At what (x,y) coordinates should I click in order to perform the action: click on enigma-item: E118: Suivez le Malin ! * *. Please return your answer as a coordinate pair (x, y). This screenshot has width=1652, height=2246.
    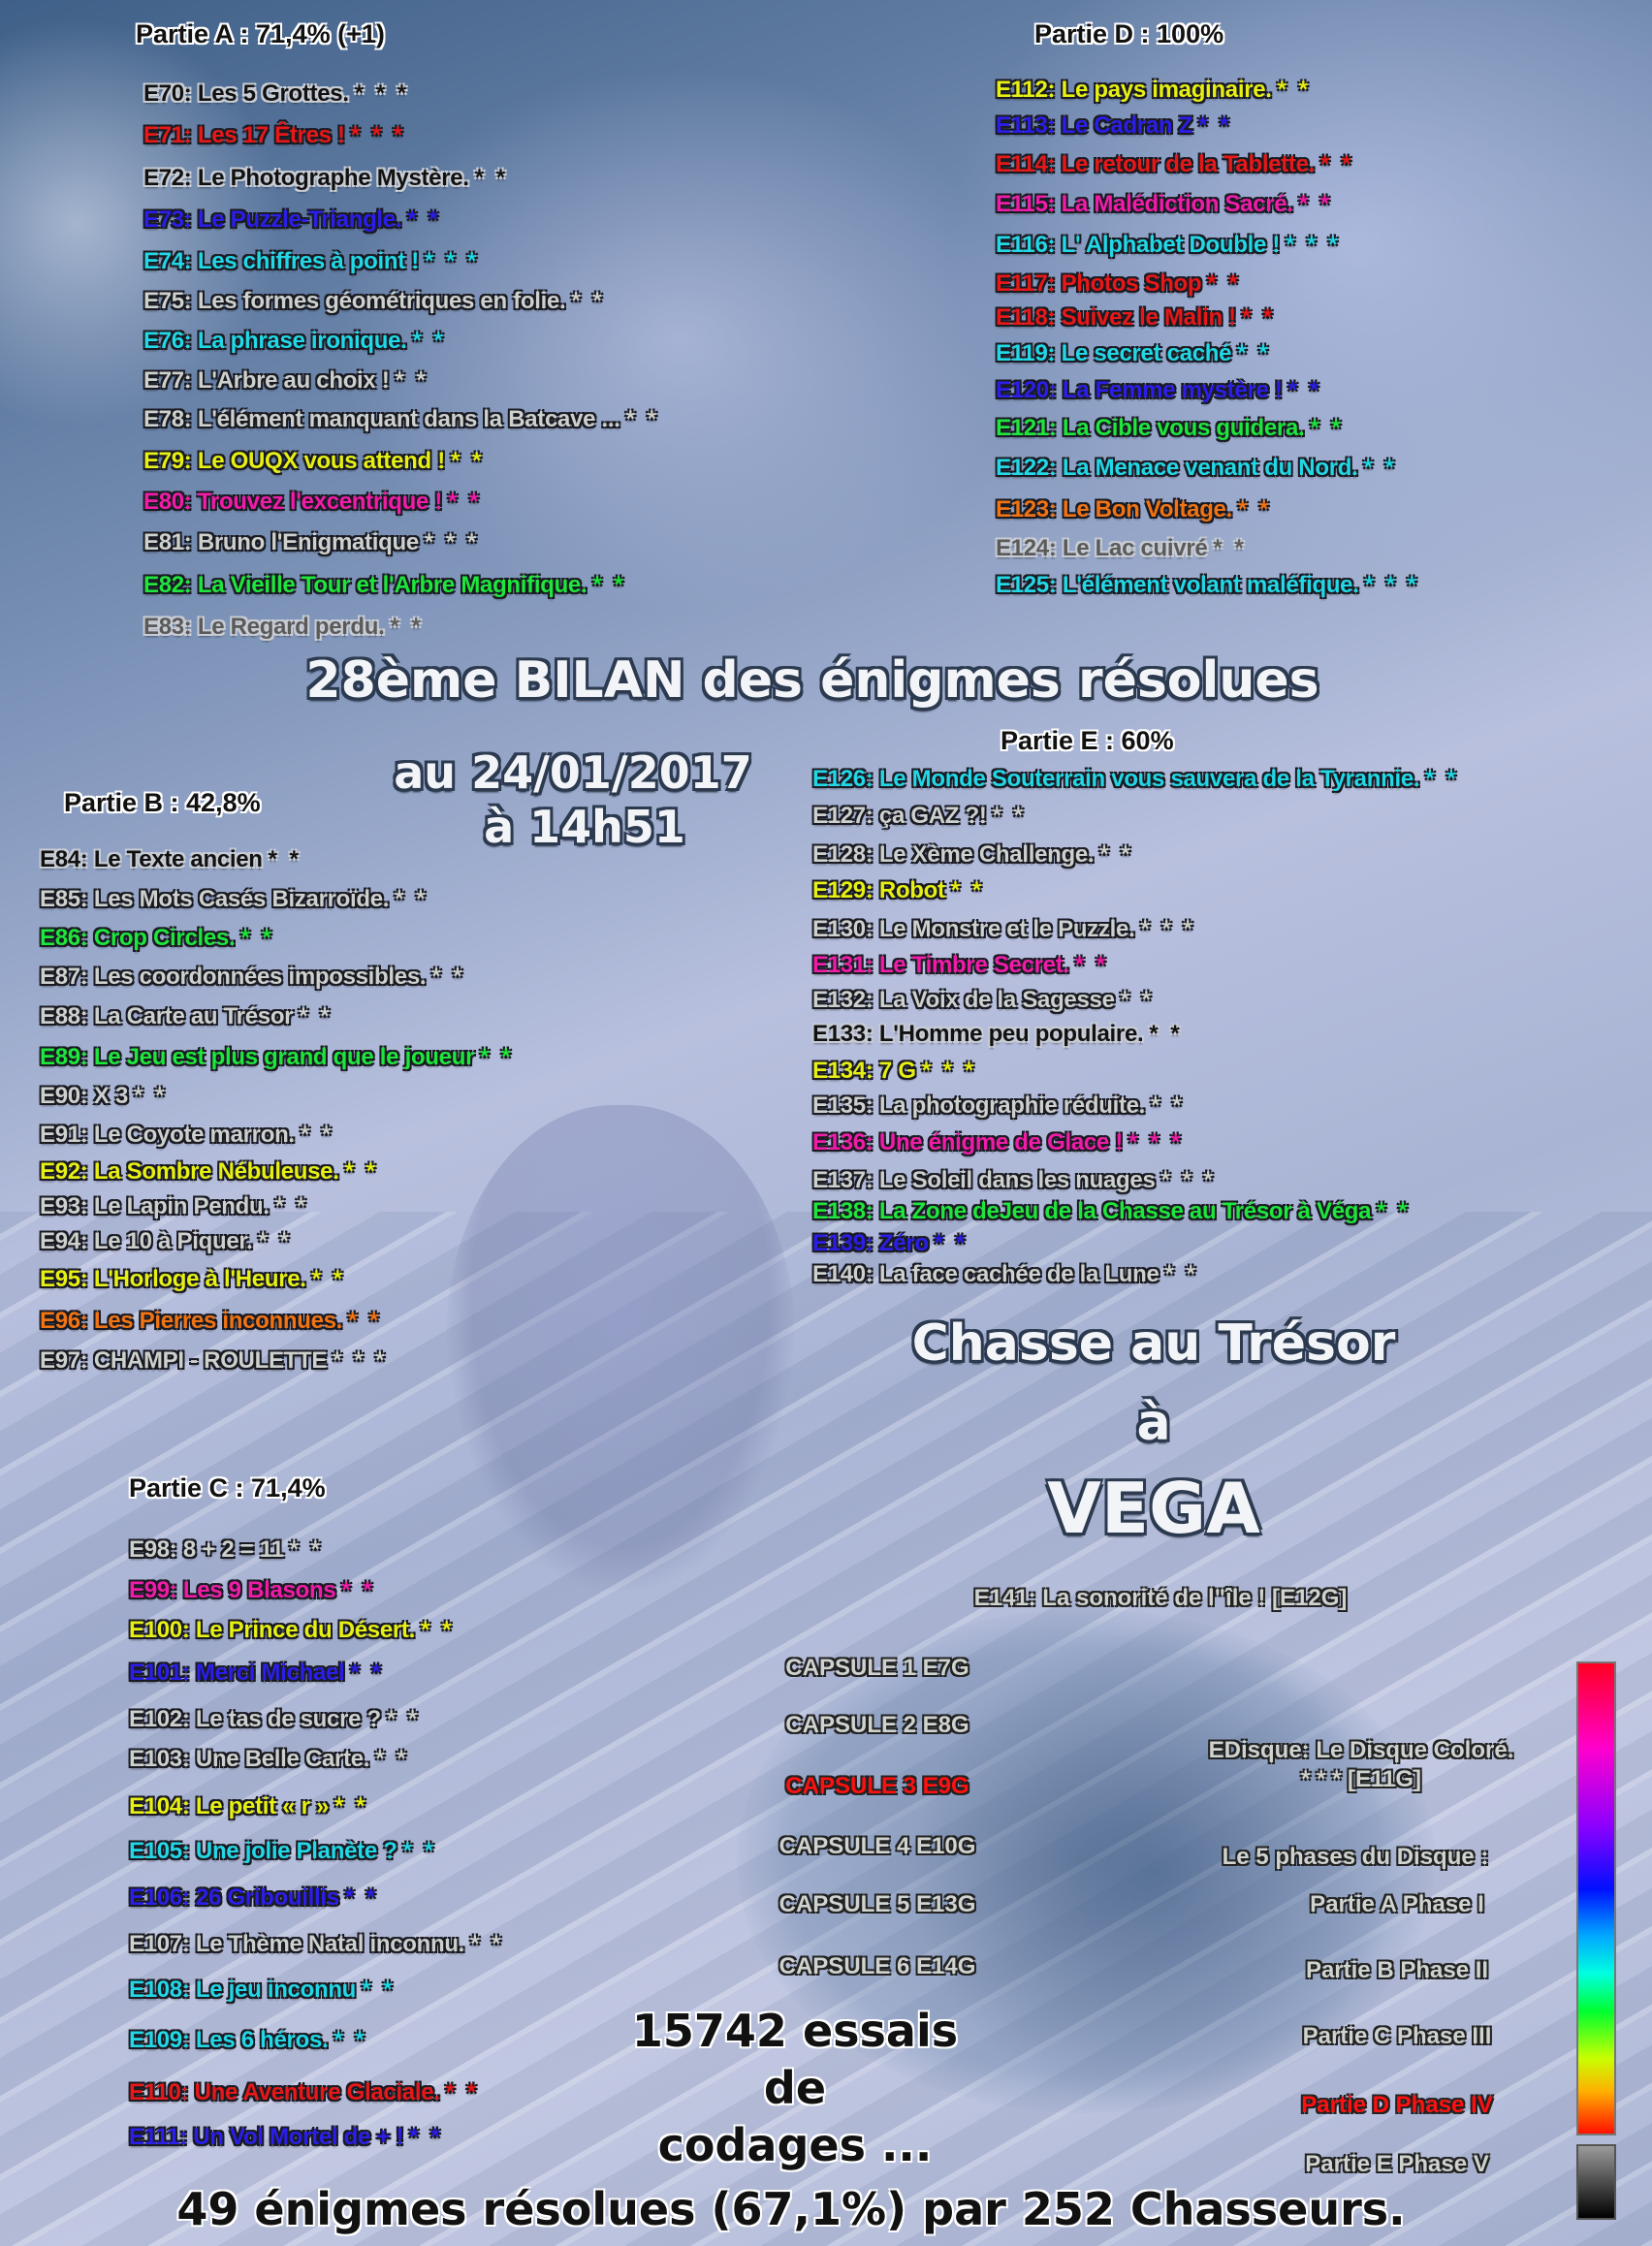
    Looking at the image, I should click on (1135, 317).